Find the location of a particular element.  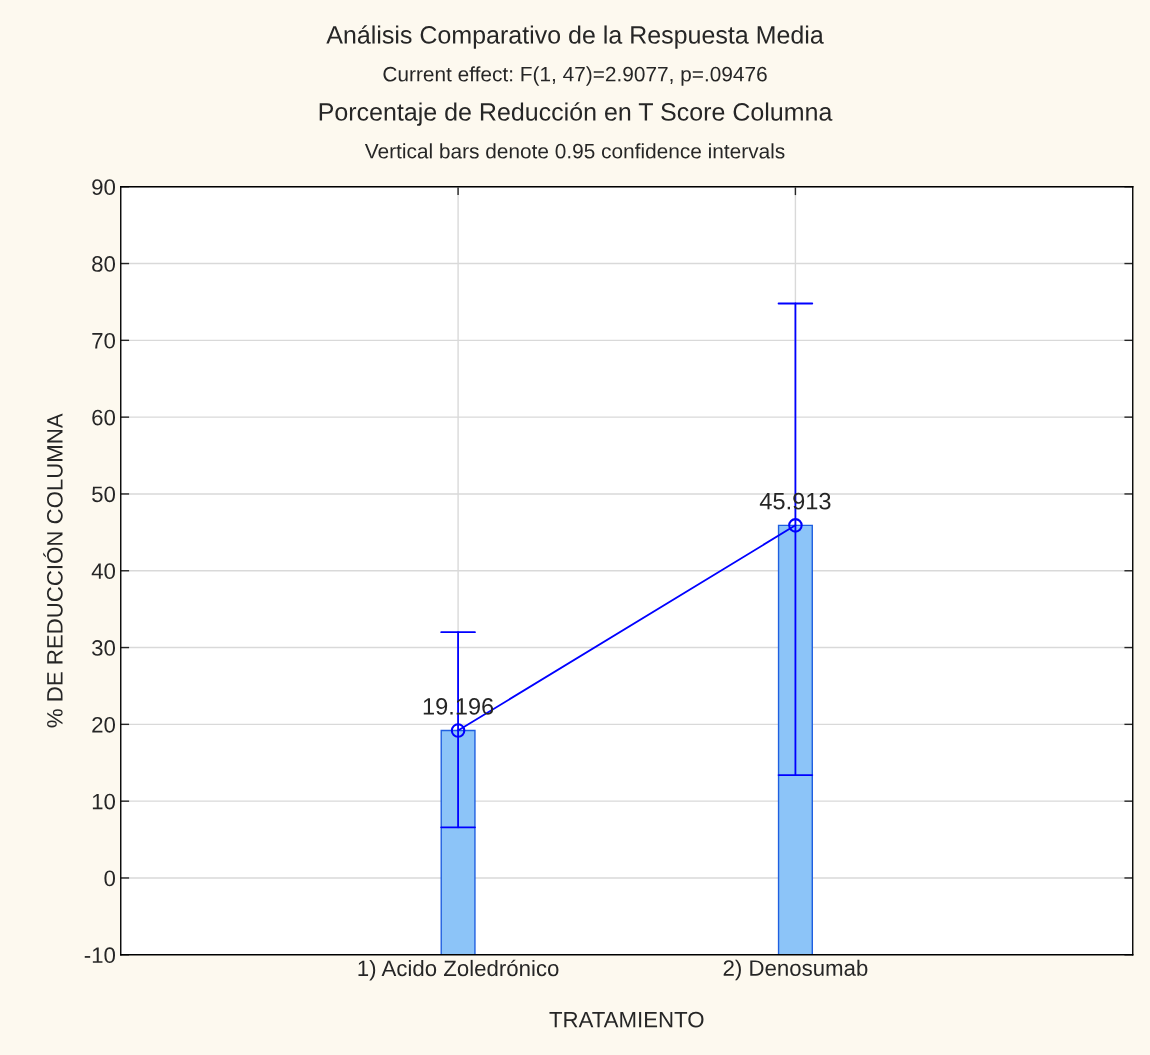

text: Vertical bars denote 0.95 confidence intervals is located at coordinates (574, 151).